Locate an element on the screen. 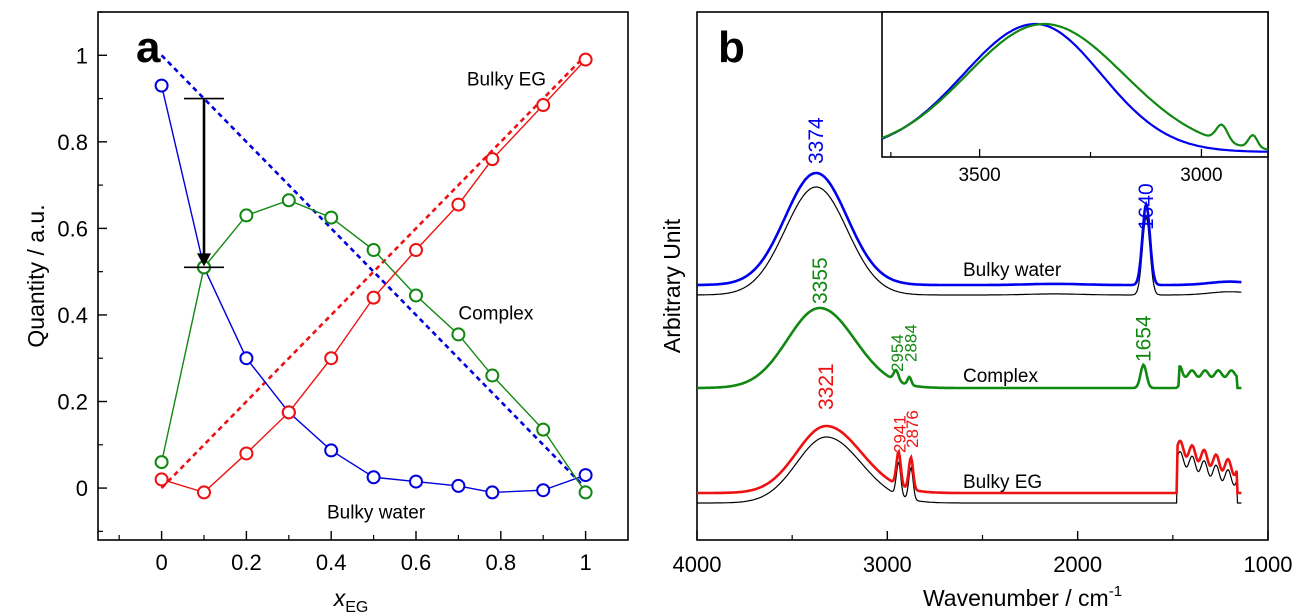  peak-label: 2876 is located at coordinates (912, 429).